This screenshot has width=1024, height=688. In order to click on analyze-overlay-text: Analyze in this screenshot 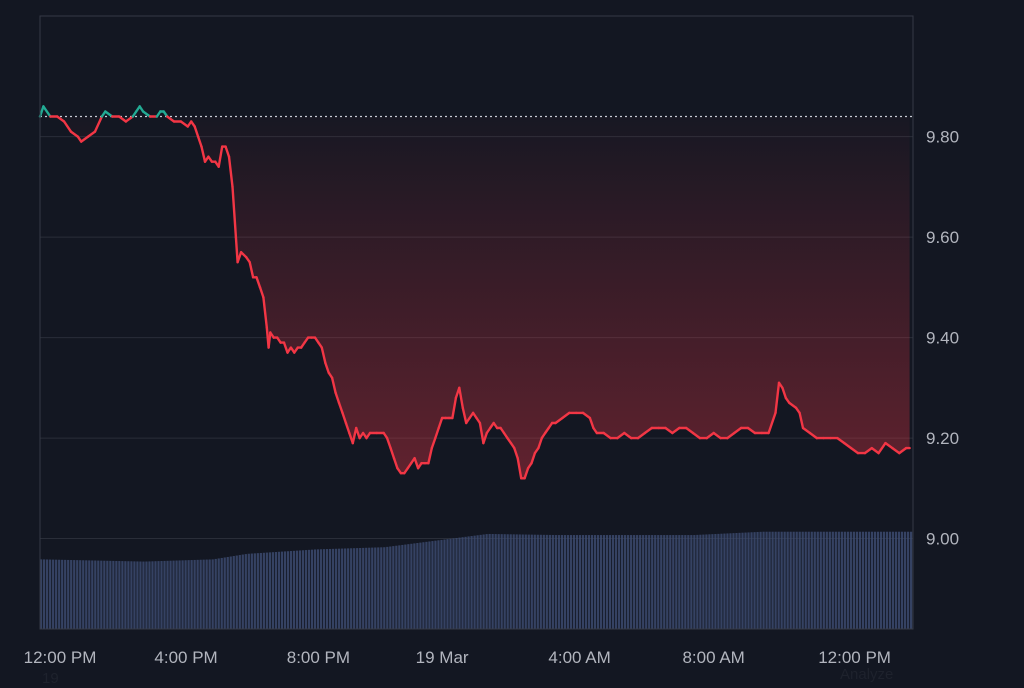, I will do `click(866, 674)`.